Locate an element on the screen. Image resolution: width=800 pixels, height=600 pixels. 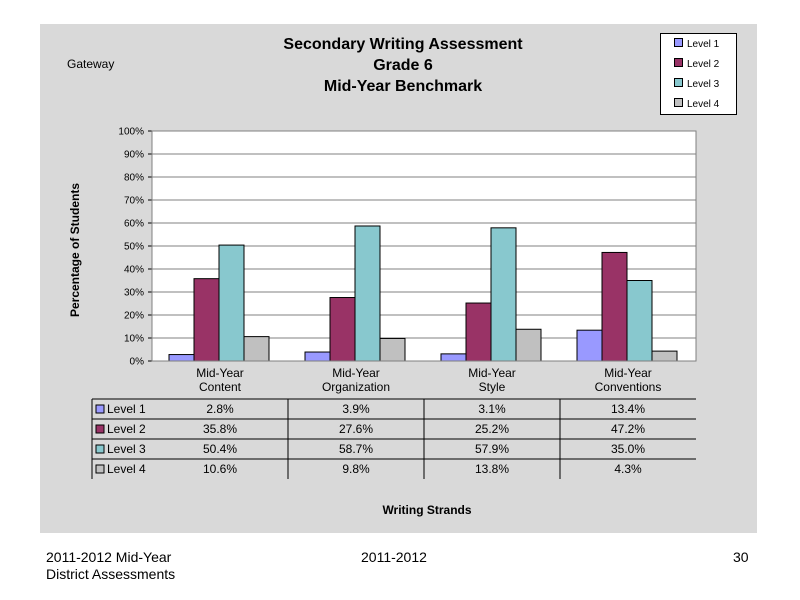
y-tick-label: 40% is located at coordinates (134, 270).